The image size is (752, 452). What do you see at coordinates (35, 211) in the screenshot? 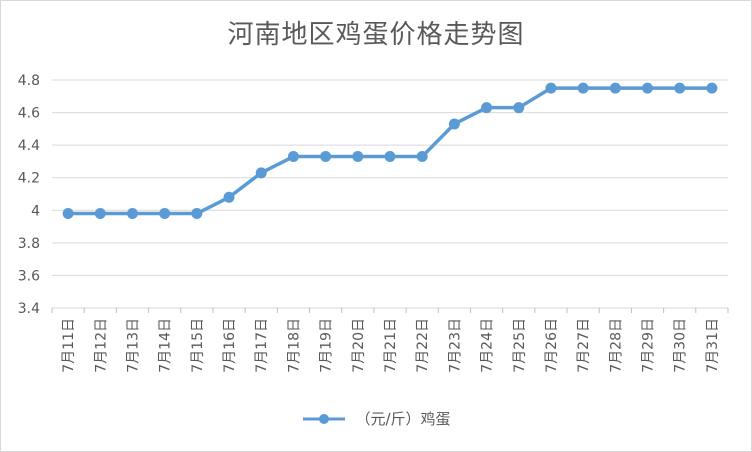
I see `y-tick-label: 4` at bounding box center [35, 211].